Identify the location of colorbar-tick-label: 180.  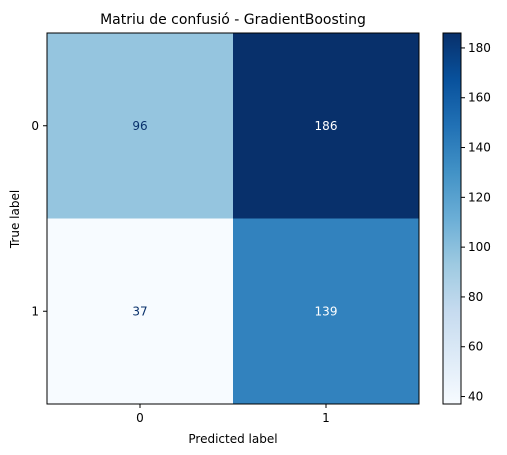
(479, 48).